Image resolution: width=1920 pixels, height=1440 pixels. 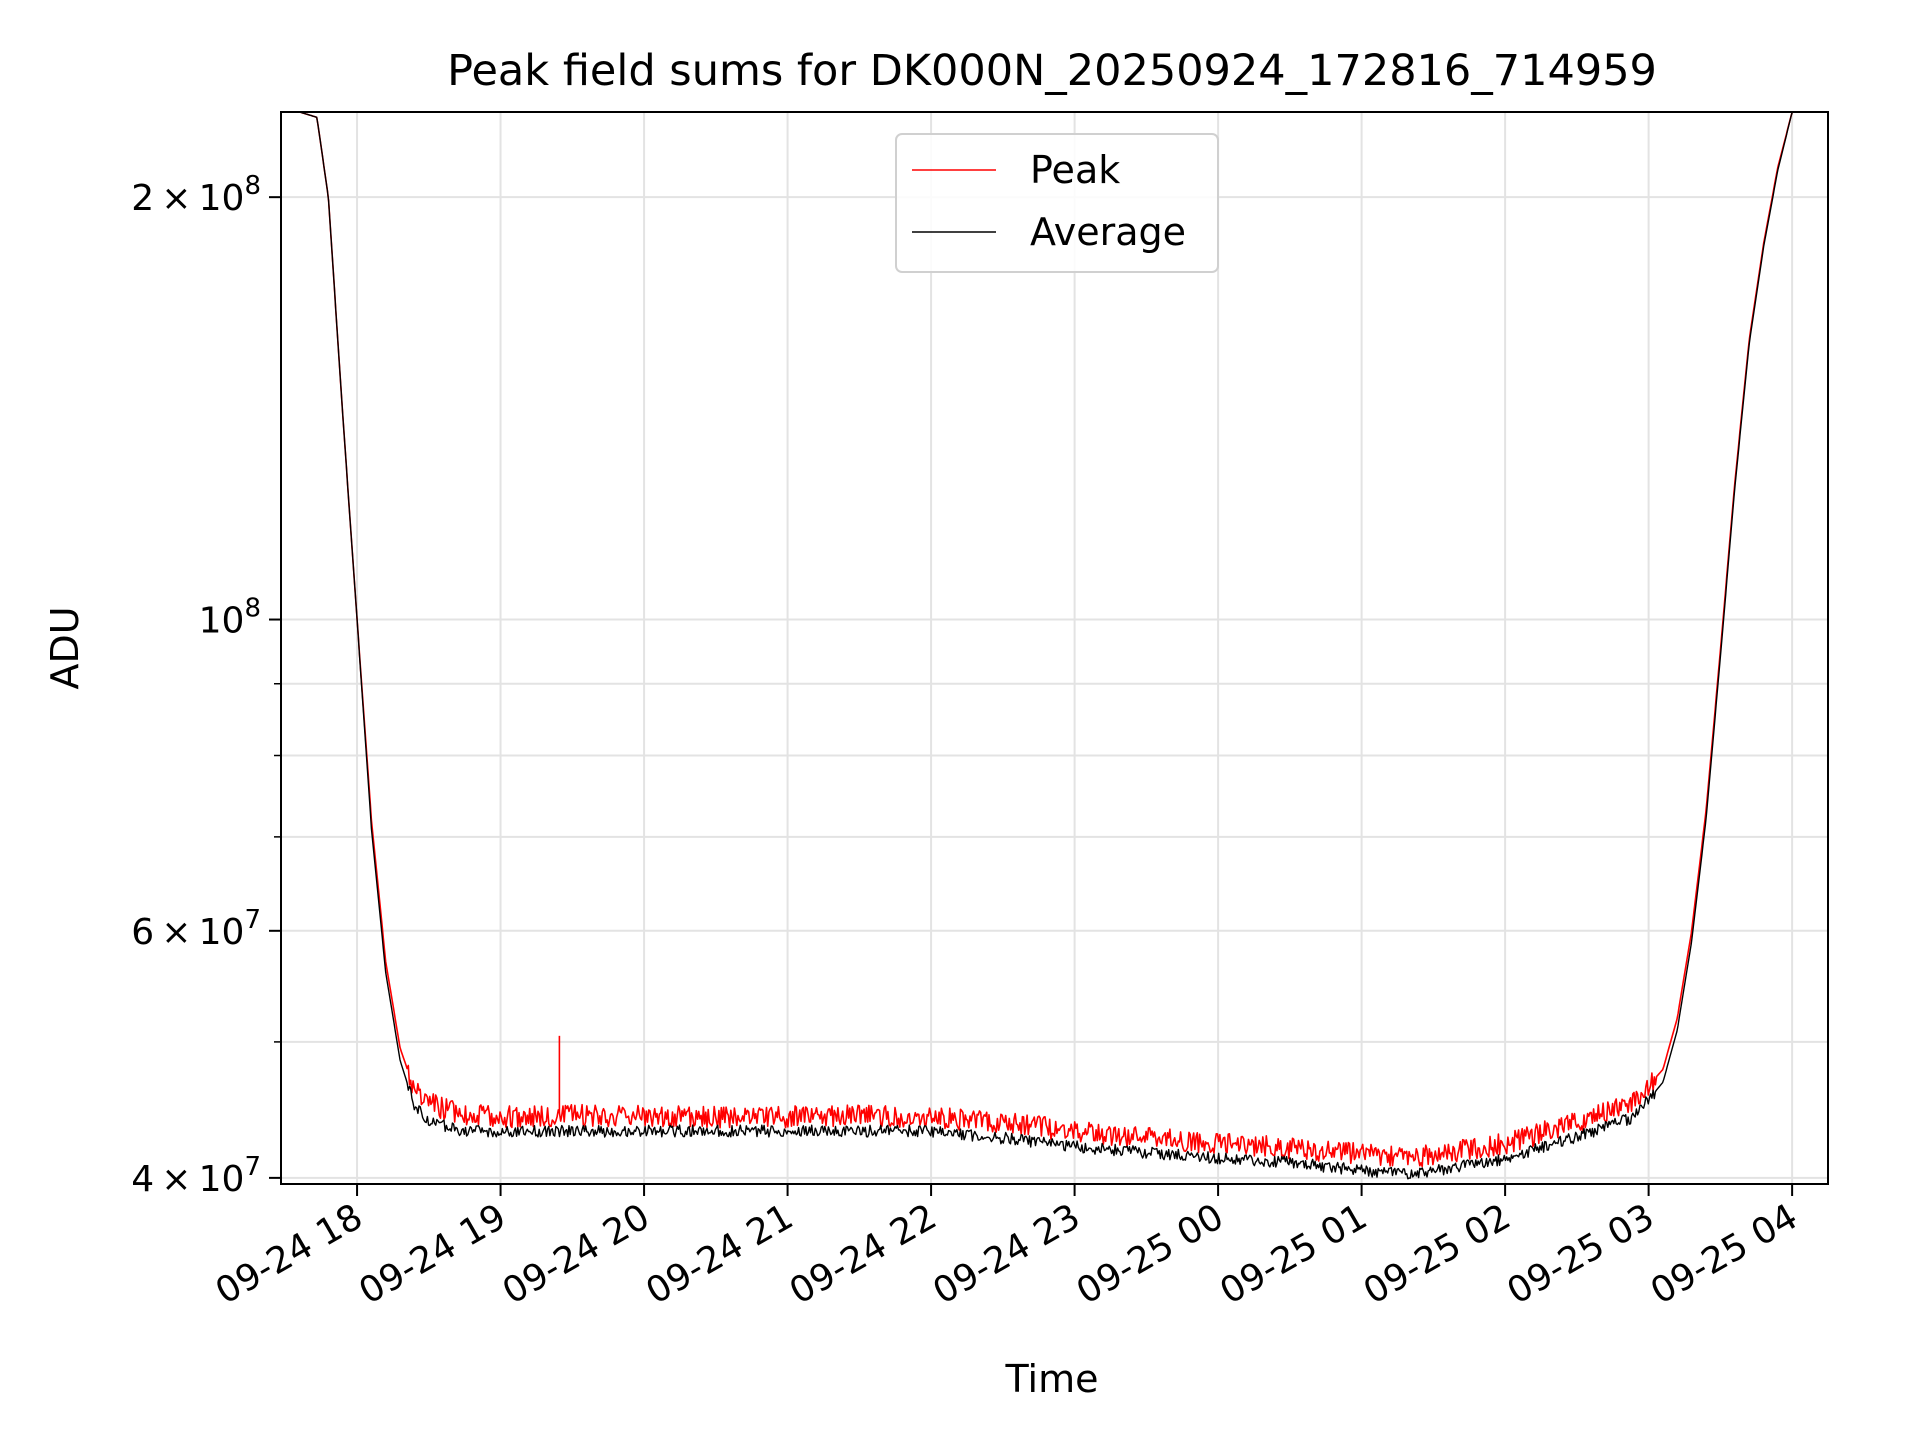 What do you see at coordinates (65, 647) in the screenshot?
I see `y-axis-label: ADU` at bounding box center [65, 647].